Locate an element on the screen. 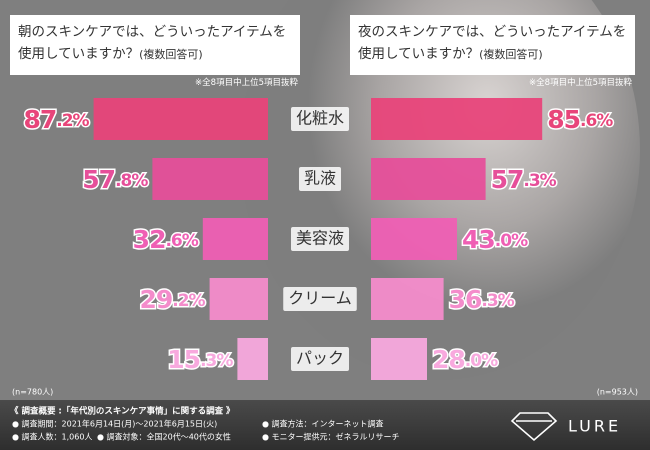  footer-item: ● 調査人数：1,060人 is located at coordinates (52, 437).